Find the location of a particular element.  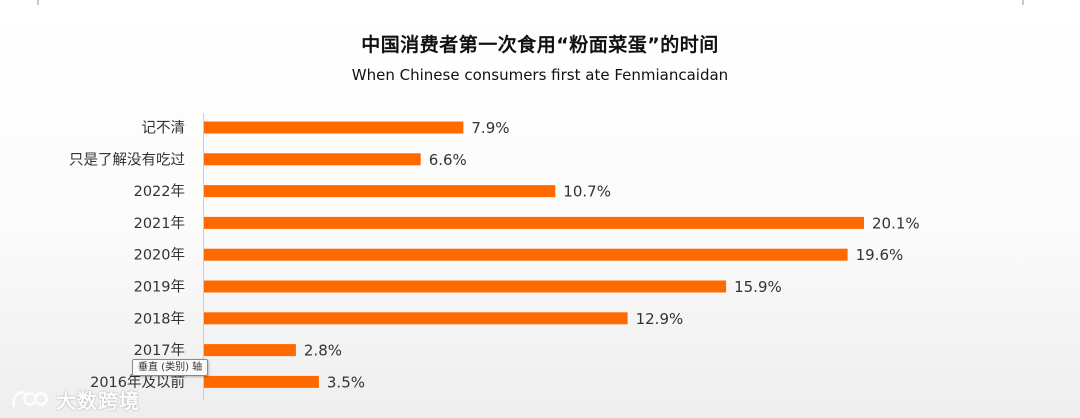

category-label: 2016年及以前 is located at coordinates (137, 382).